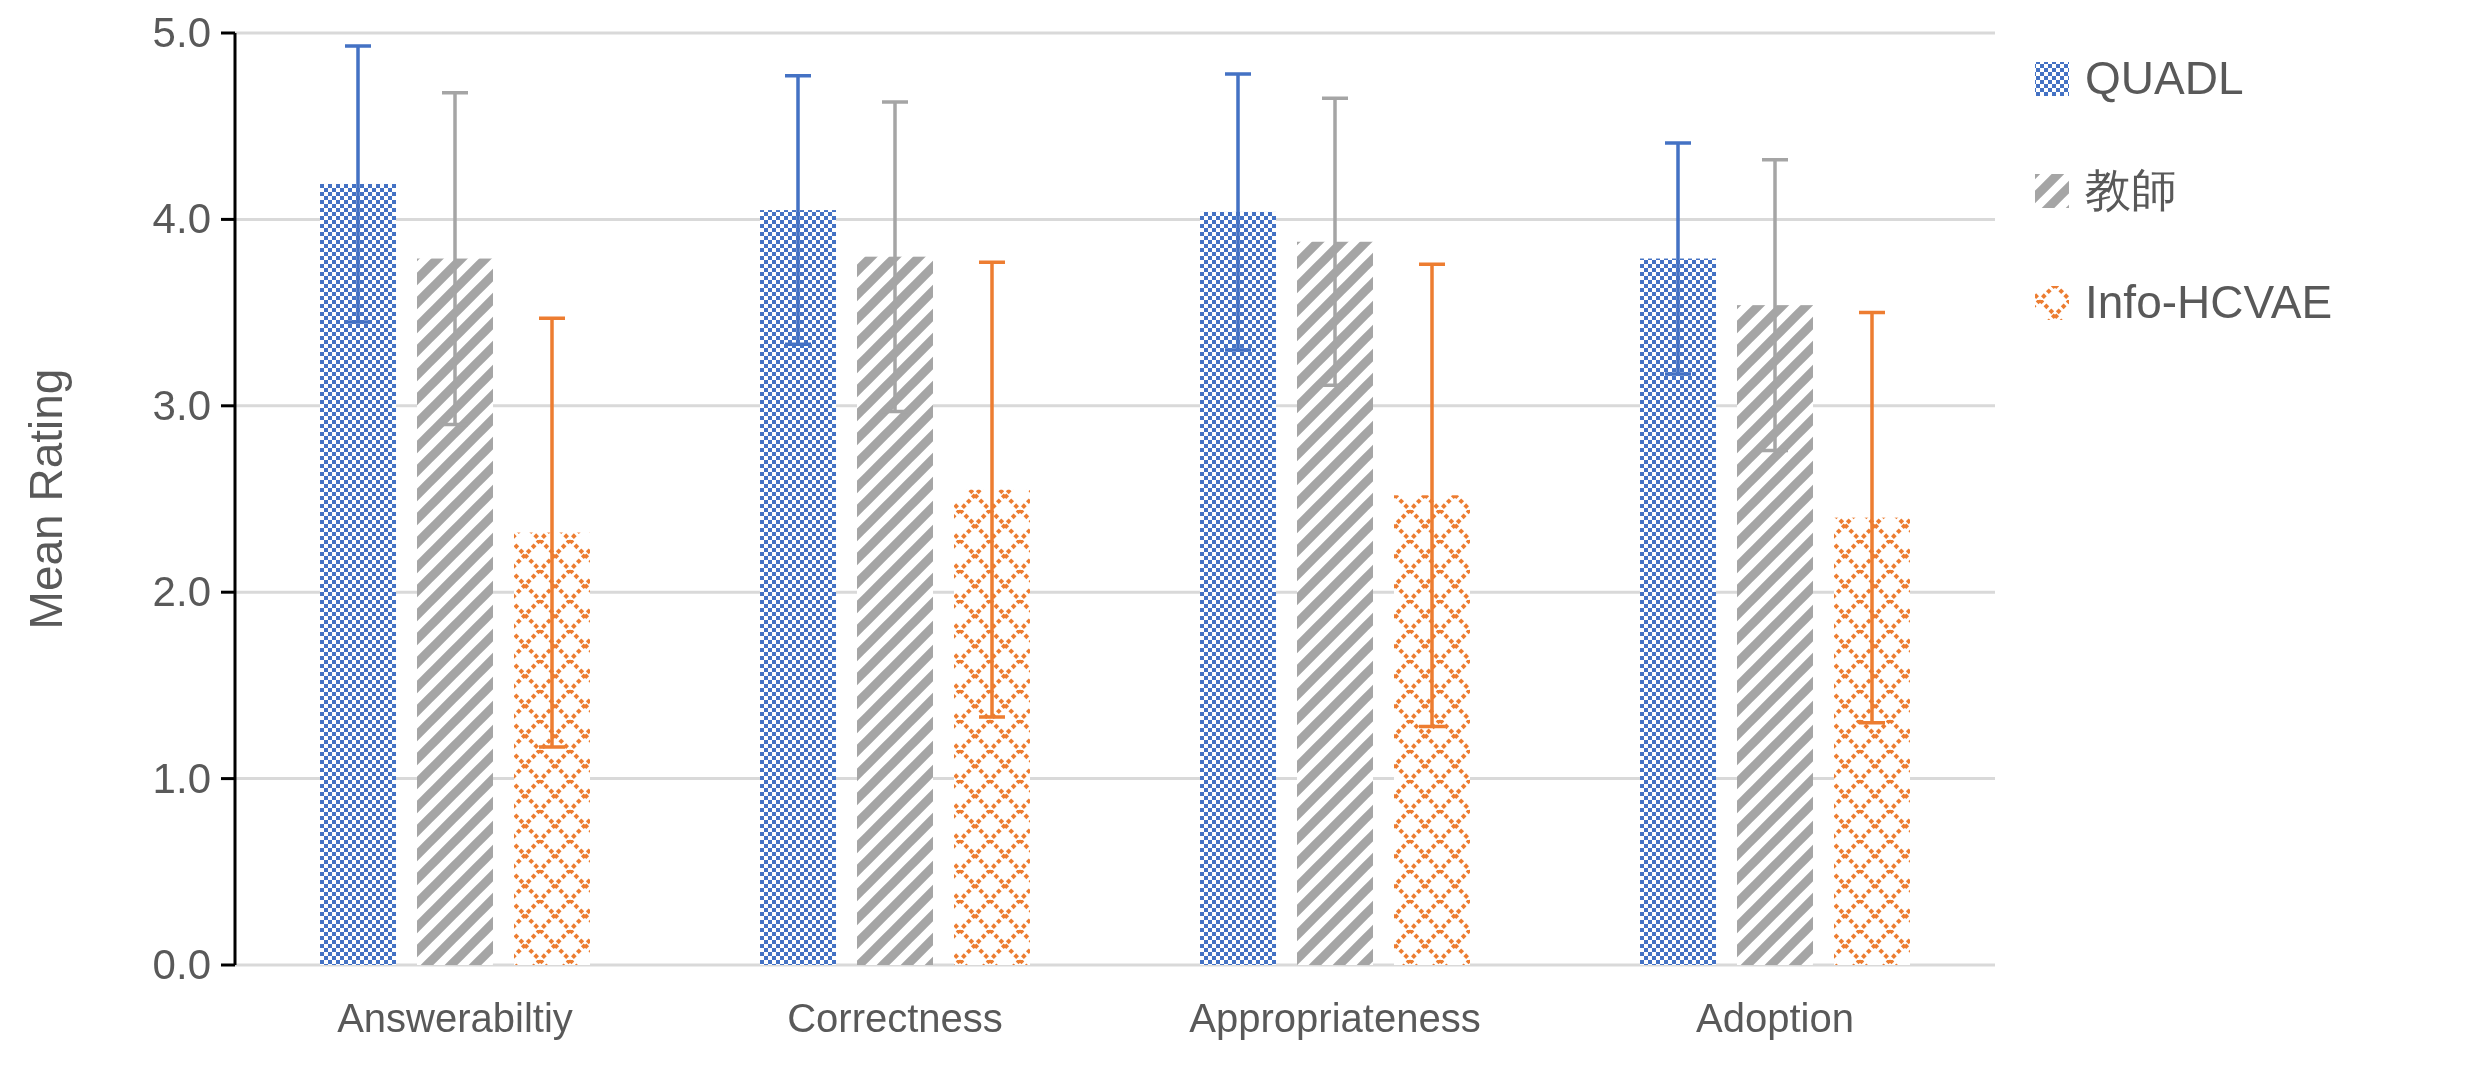 The height and width of the screenshot is (1072, 2473). I want to click on y-tick-label: 5.0, so click(181, 32).